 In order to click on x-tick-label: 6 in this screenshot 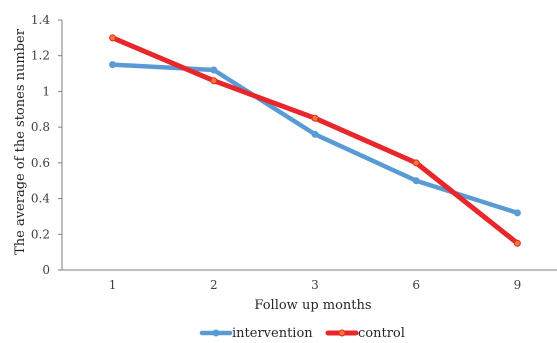, I will do `click(416, 285)`.